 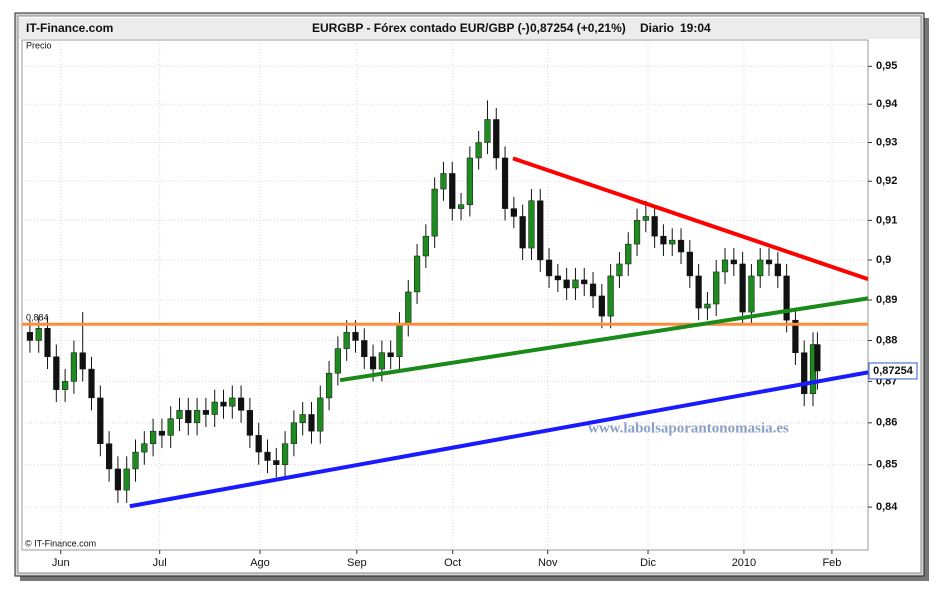 What do you see at coordinates (886, 142) in the screenshot?
I see `y-tick-label: 0,93` at bounding box center [886, 142].